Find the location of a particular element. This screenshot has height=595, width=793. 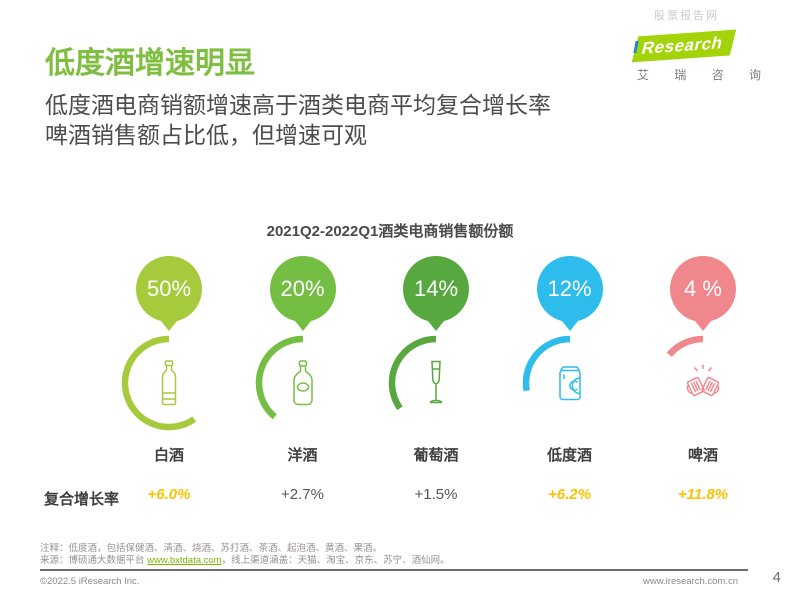

logo-chinese-name: 艾 瑞 咨 询 is located at coordinates (705, 75).